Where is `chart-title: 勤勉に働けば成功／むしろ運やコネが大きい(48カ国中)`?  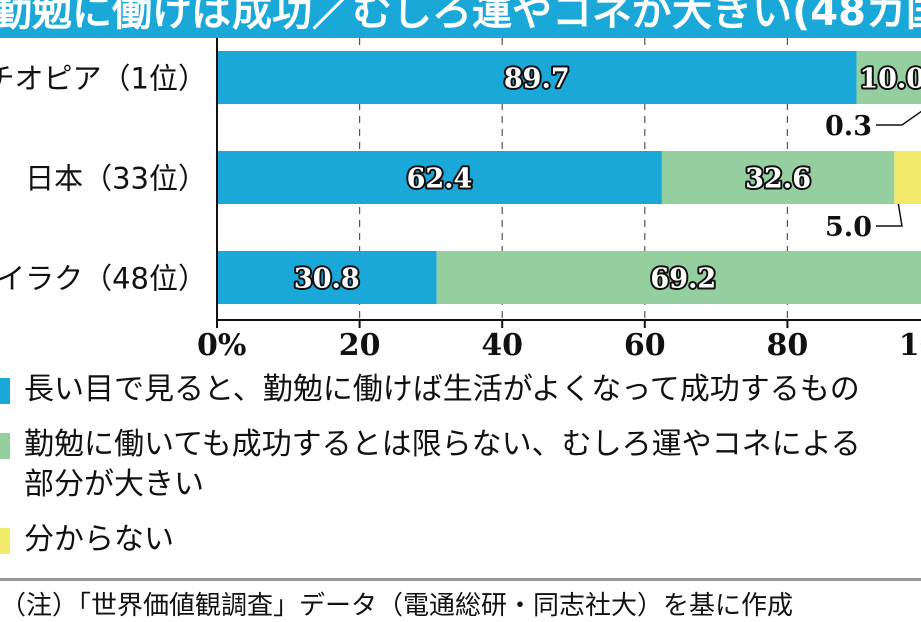
chart-title: 勤勉に働けば成功／むしろ運やコネが大きい(48カ国中) is located at coordinates (460, 17).